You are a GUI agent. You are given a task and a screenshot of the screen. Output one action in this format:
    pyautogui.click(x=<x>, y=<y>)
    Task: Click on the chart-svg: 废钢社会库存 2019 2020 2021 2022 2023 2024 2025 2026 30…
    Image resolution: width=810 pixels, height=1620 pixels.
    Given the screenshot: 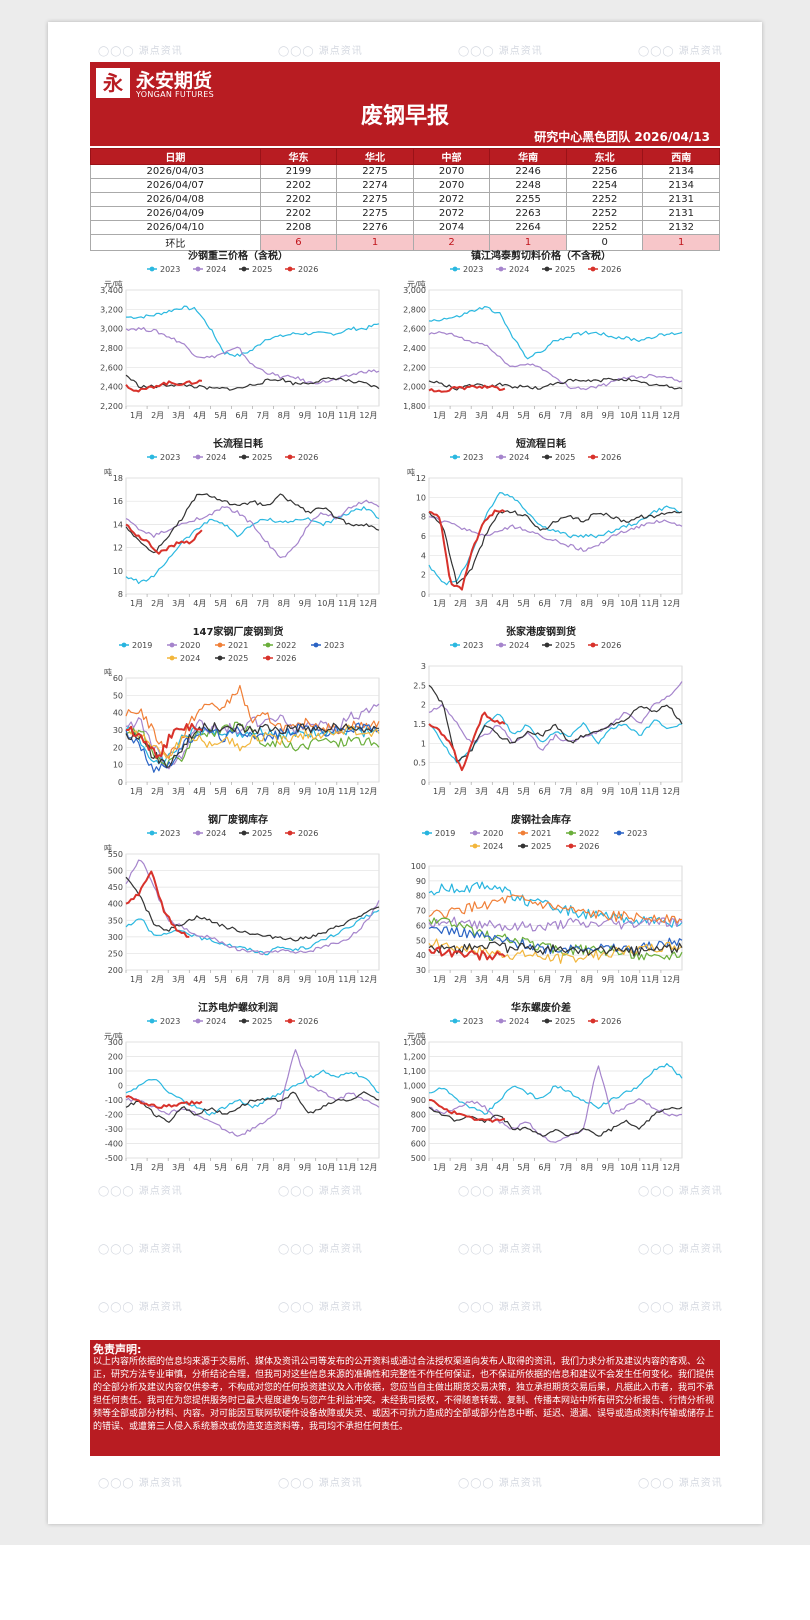 What is the action you would take?
    pyautogui.click(x=547, y=898)
    